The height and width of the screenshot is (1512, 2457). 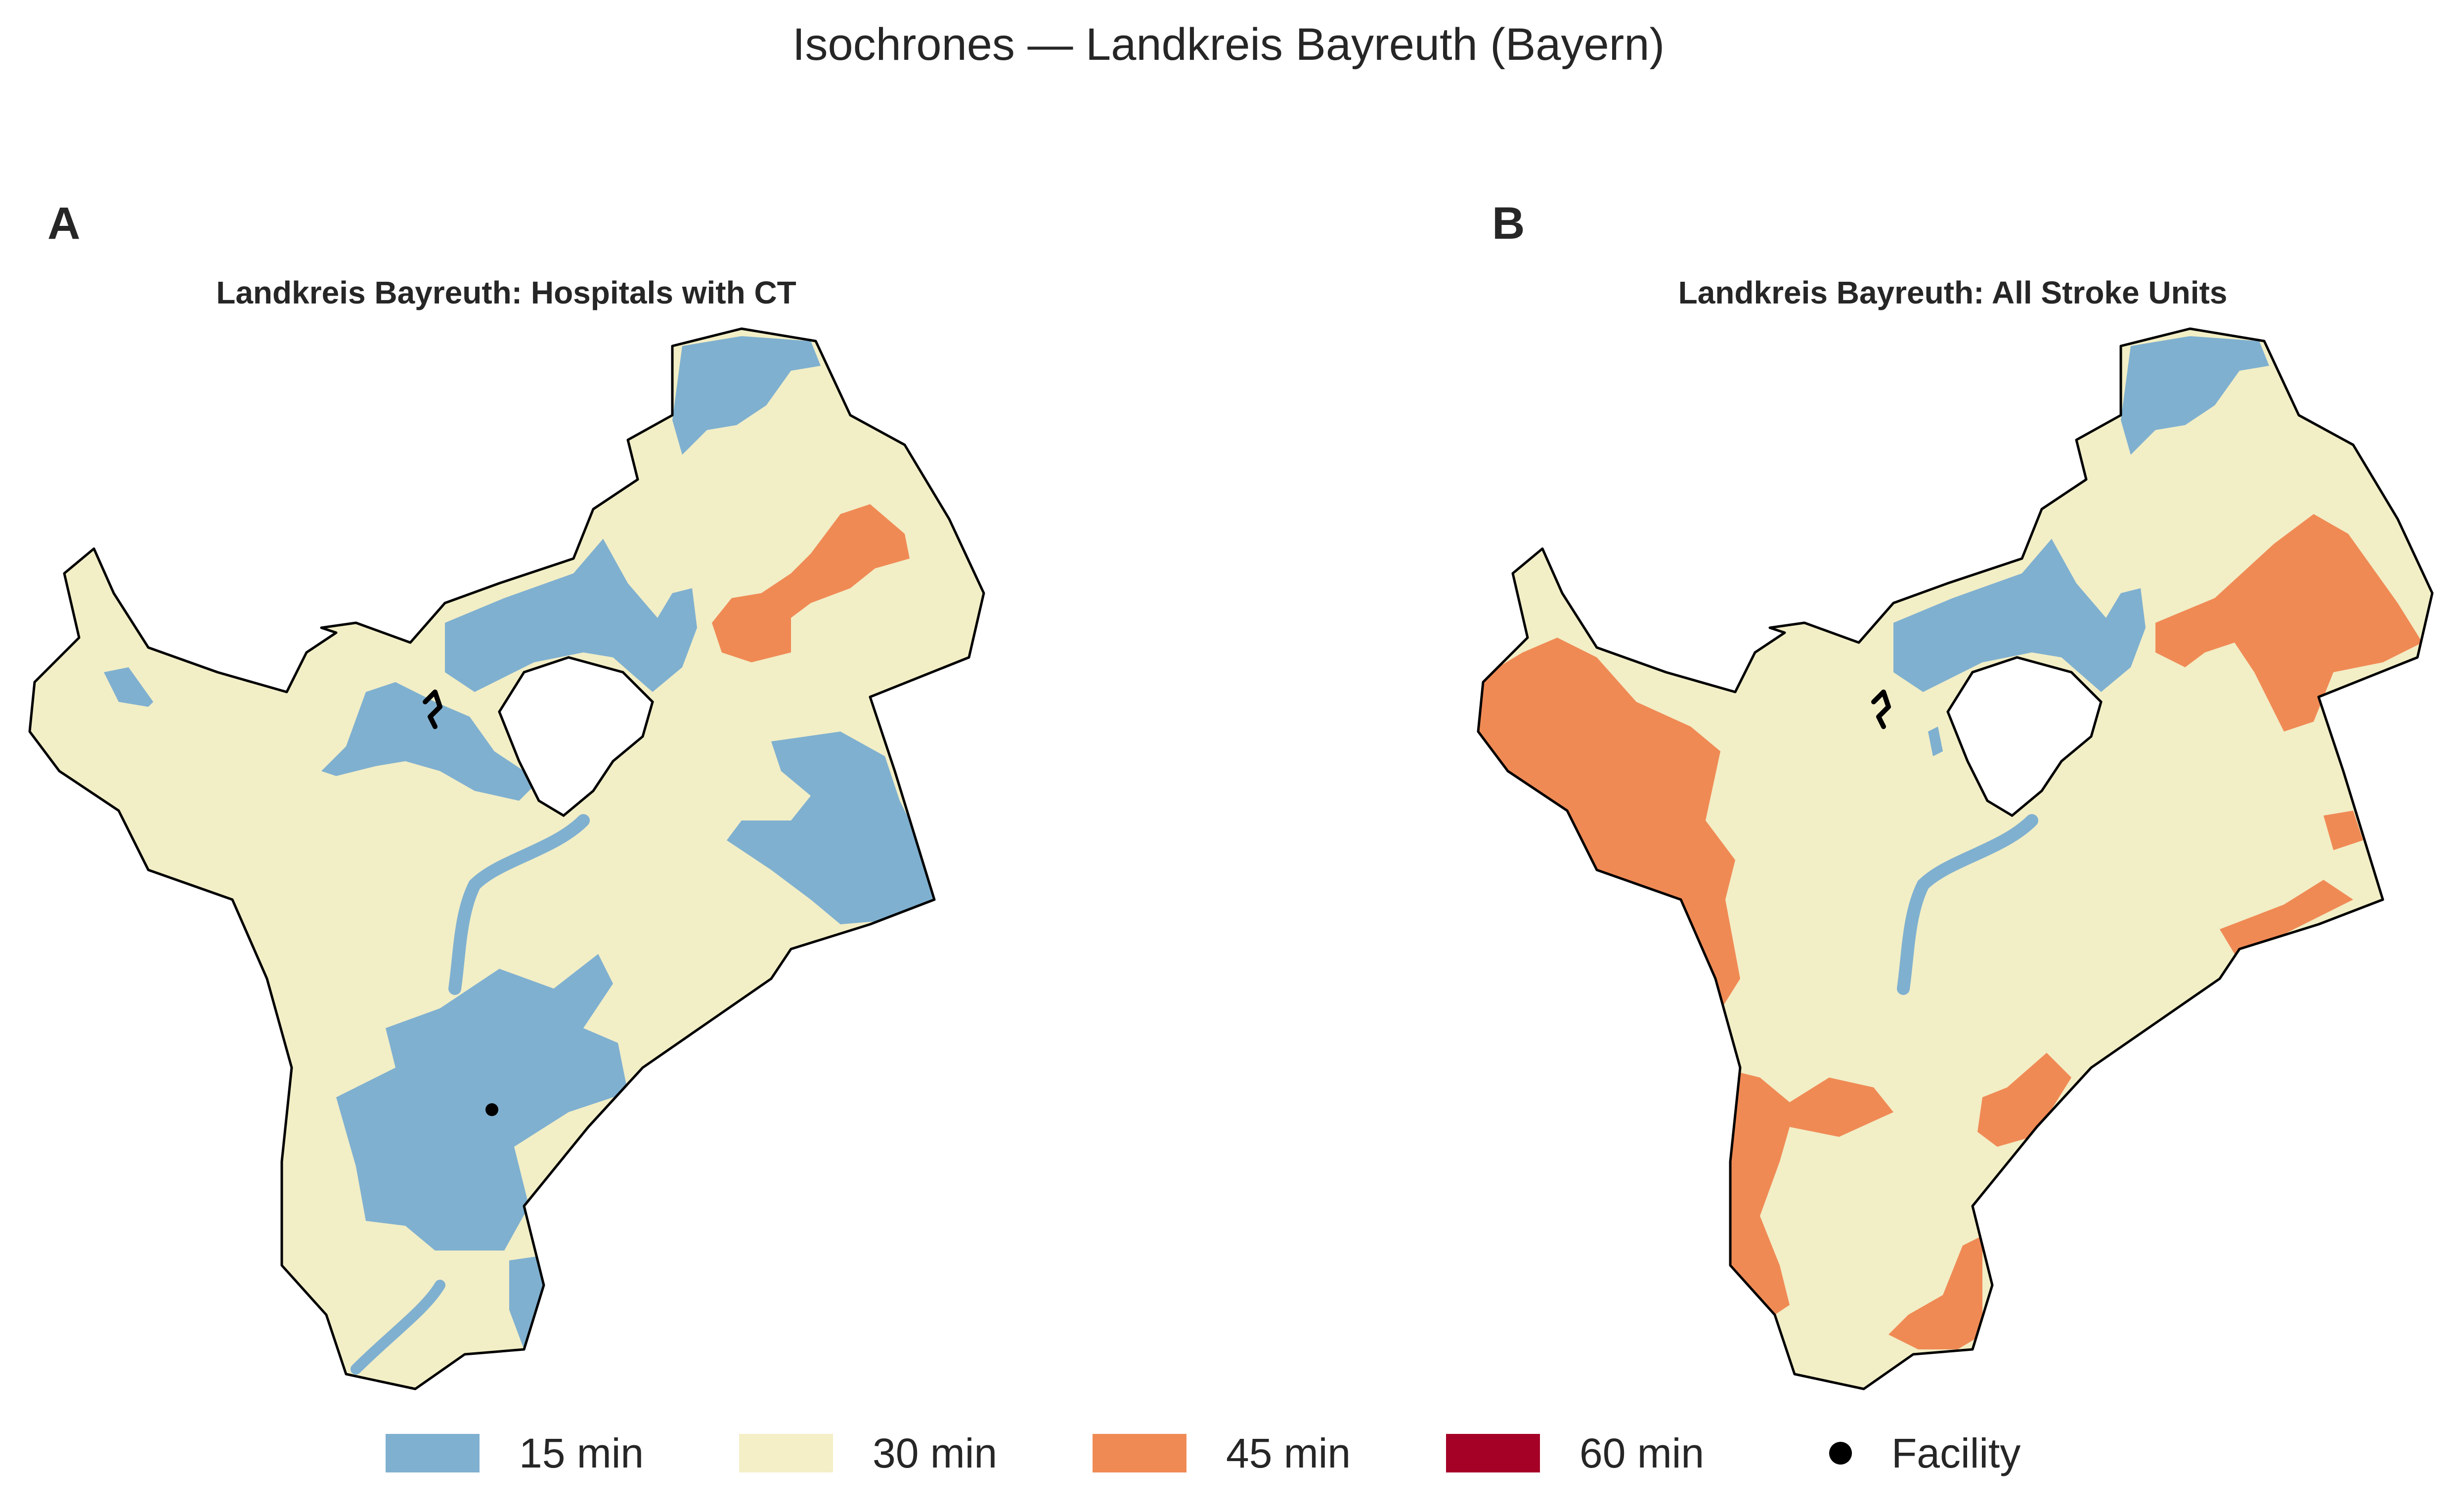 I want to click on figure-title: Isochrones — Landkreis Bayreuth (Bayern), so click(x=1228, y=44).